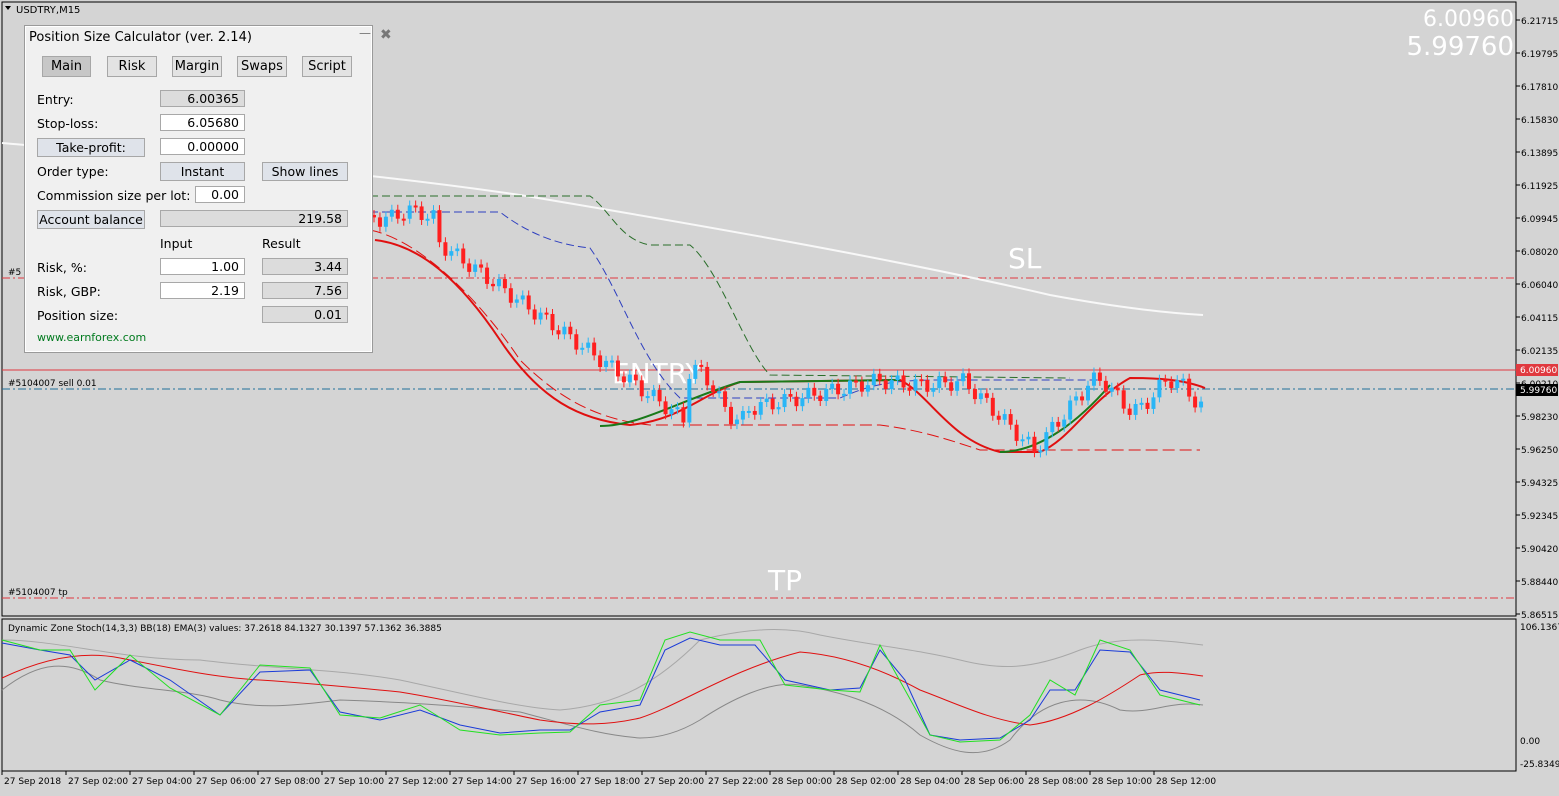 The height and width of the screenshot is (796, 1559). Describe the element at coordinates (802, 782) in the screenshot. I see `time-axis-label: 28 Sep 00:00` at that location.